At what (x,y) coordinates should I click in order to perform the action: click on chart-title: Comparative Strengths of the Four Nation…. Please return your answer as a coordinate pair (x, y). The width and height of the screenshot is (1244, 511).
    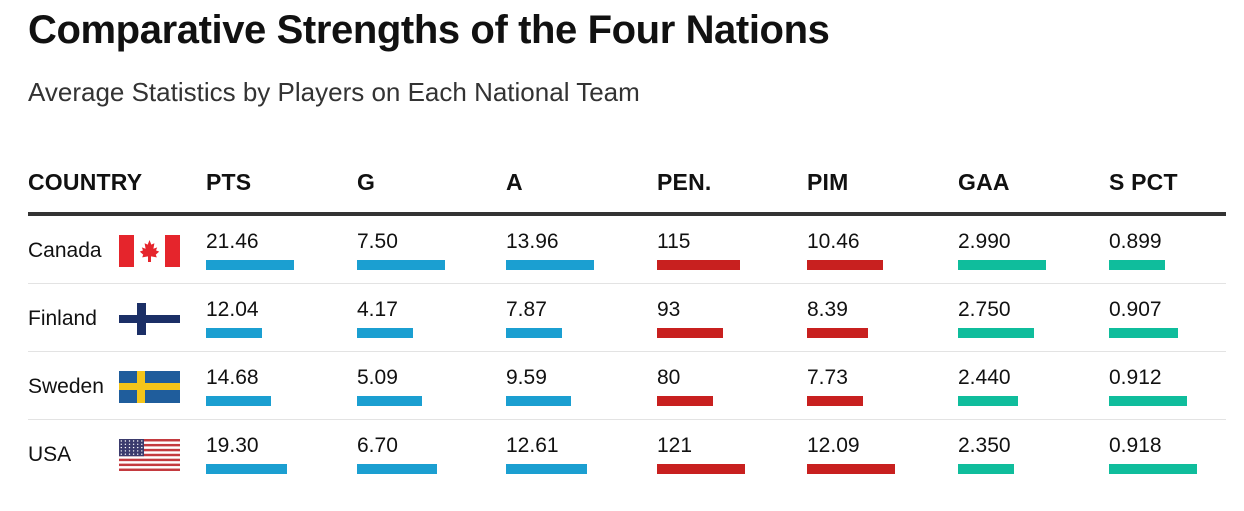
    Looking at the image, I should click on (429, 30).